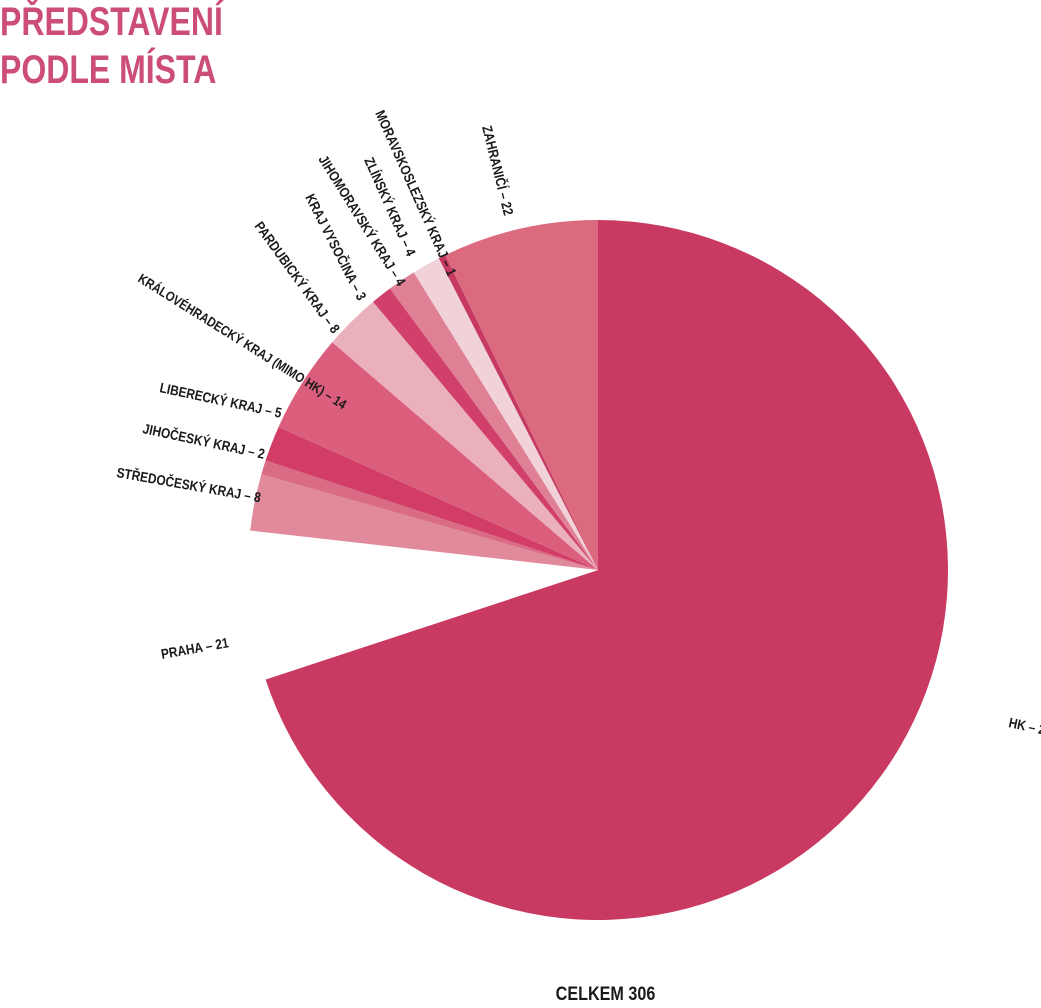 The height and width of the screenshot is (1008, 1041). I want to click on slice-label: HK – 214, so click(1024, 727).